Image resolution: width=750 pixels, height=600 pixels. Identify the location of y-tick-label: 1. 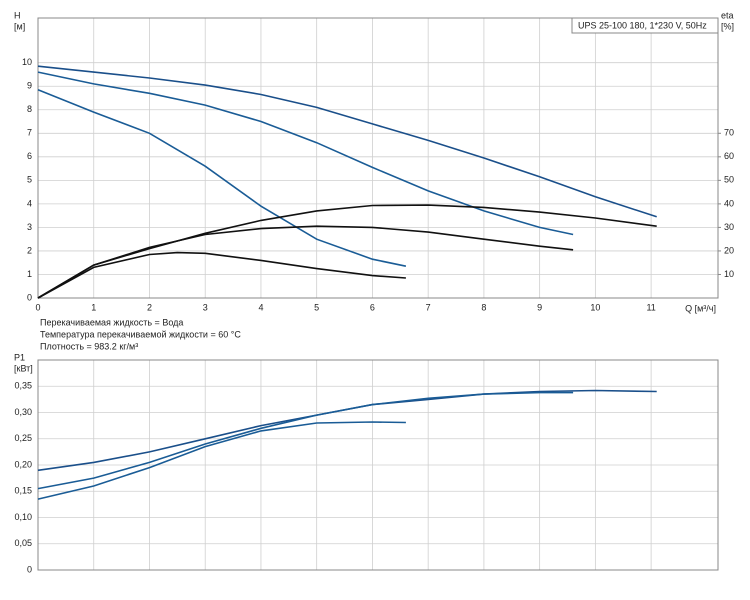
(29, 274).